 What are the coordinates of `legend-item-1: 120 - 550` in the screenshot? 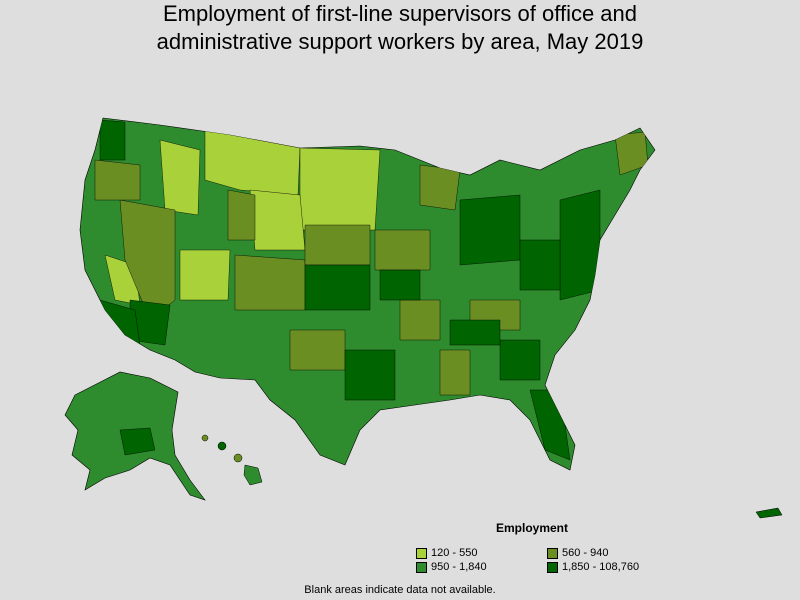 It's located at (446, 553).